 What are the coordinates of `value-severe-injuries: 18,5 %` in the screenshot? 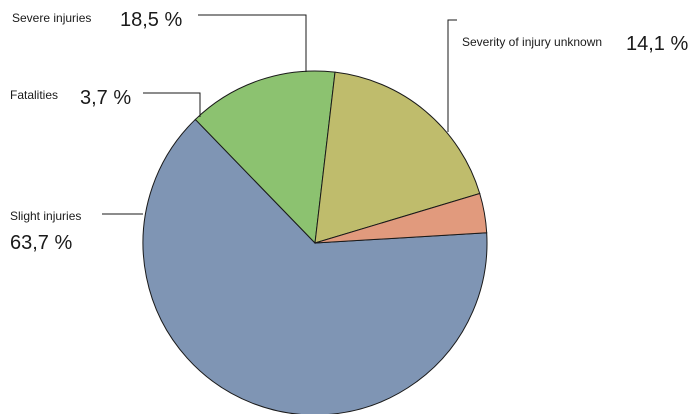 It's located at (151, 20).